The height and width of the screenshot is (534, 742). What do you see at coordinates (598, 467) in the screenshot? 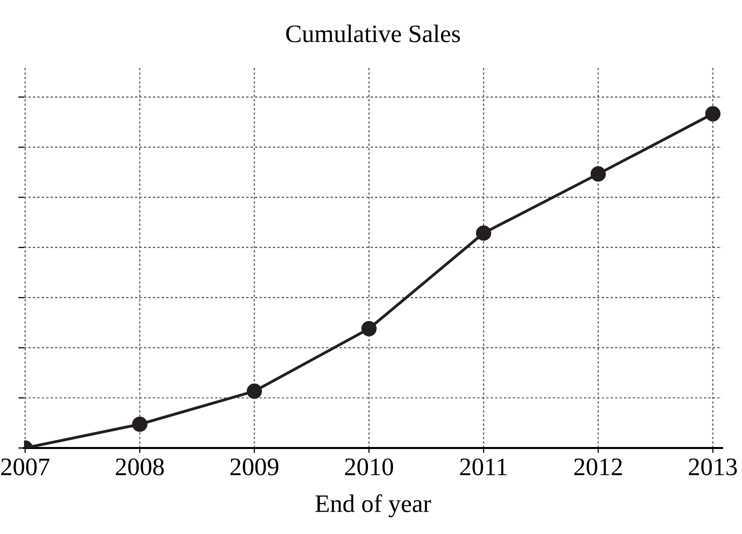
I see `x-tick-label: 2012` at bounding box center [598, 467].